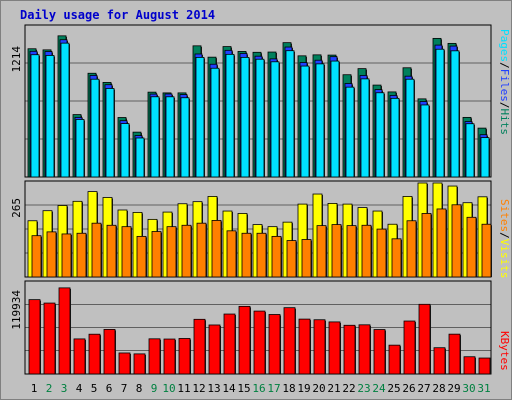  What do you see at coordinates (229, 388) in the screenshot?
I see `day-label-14: 14` at bounding box center [229, 388].